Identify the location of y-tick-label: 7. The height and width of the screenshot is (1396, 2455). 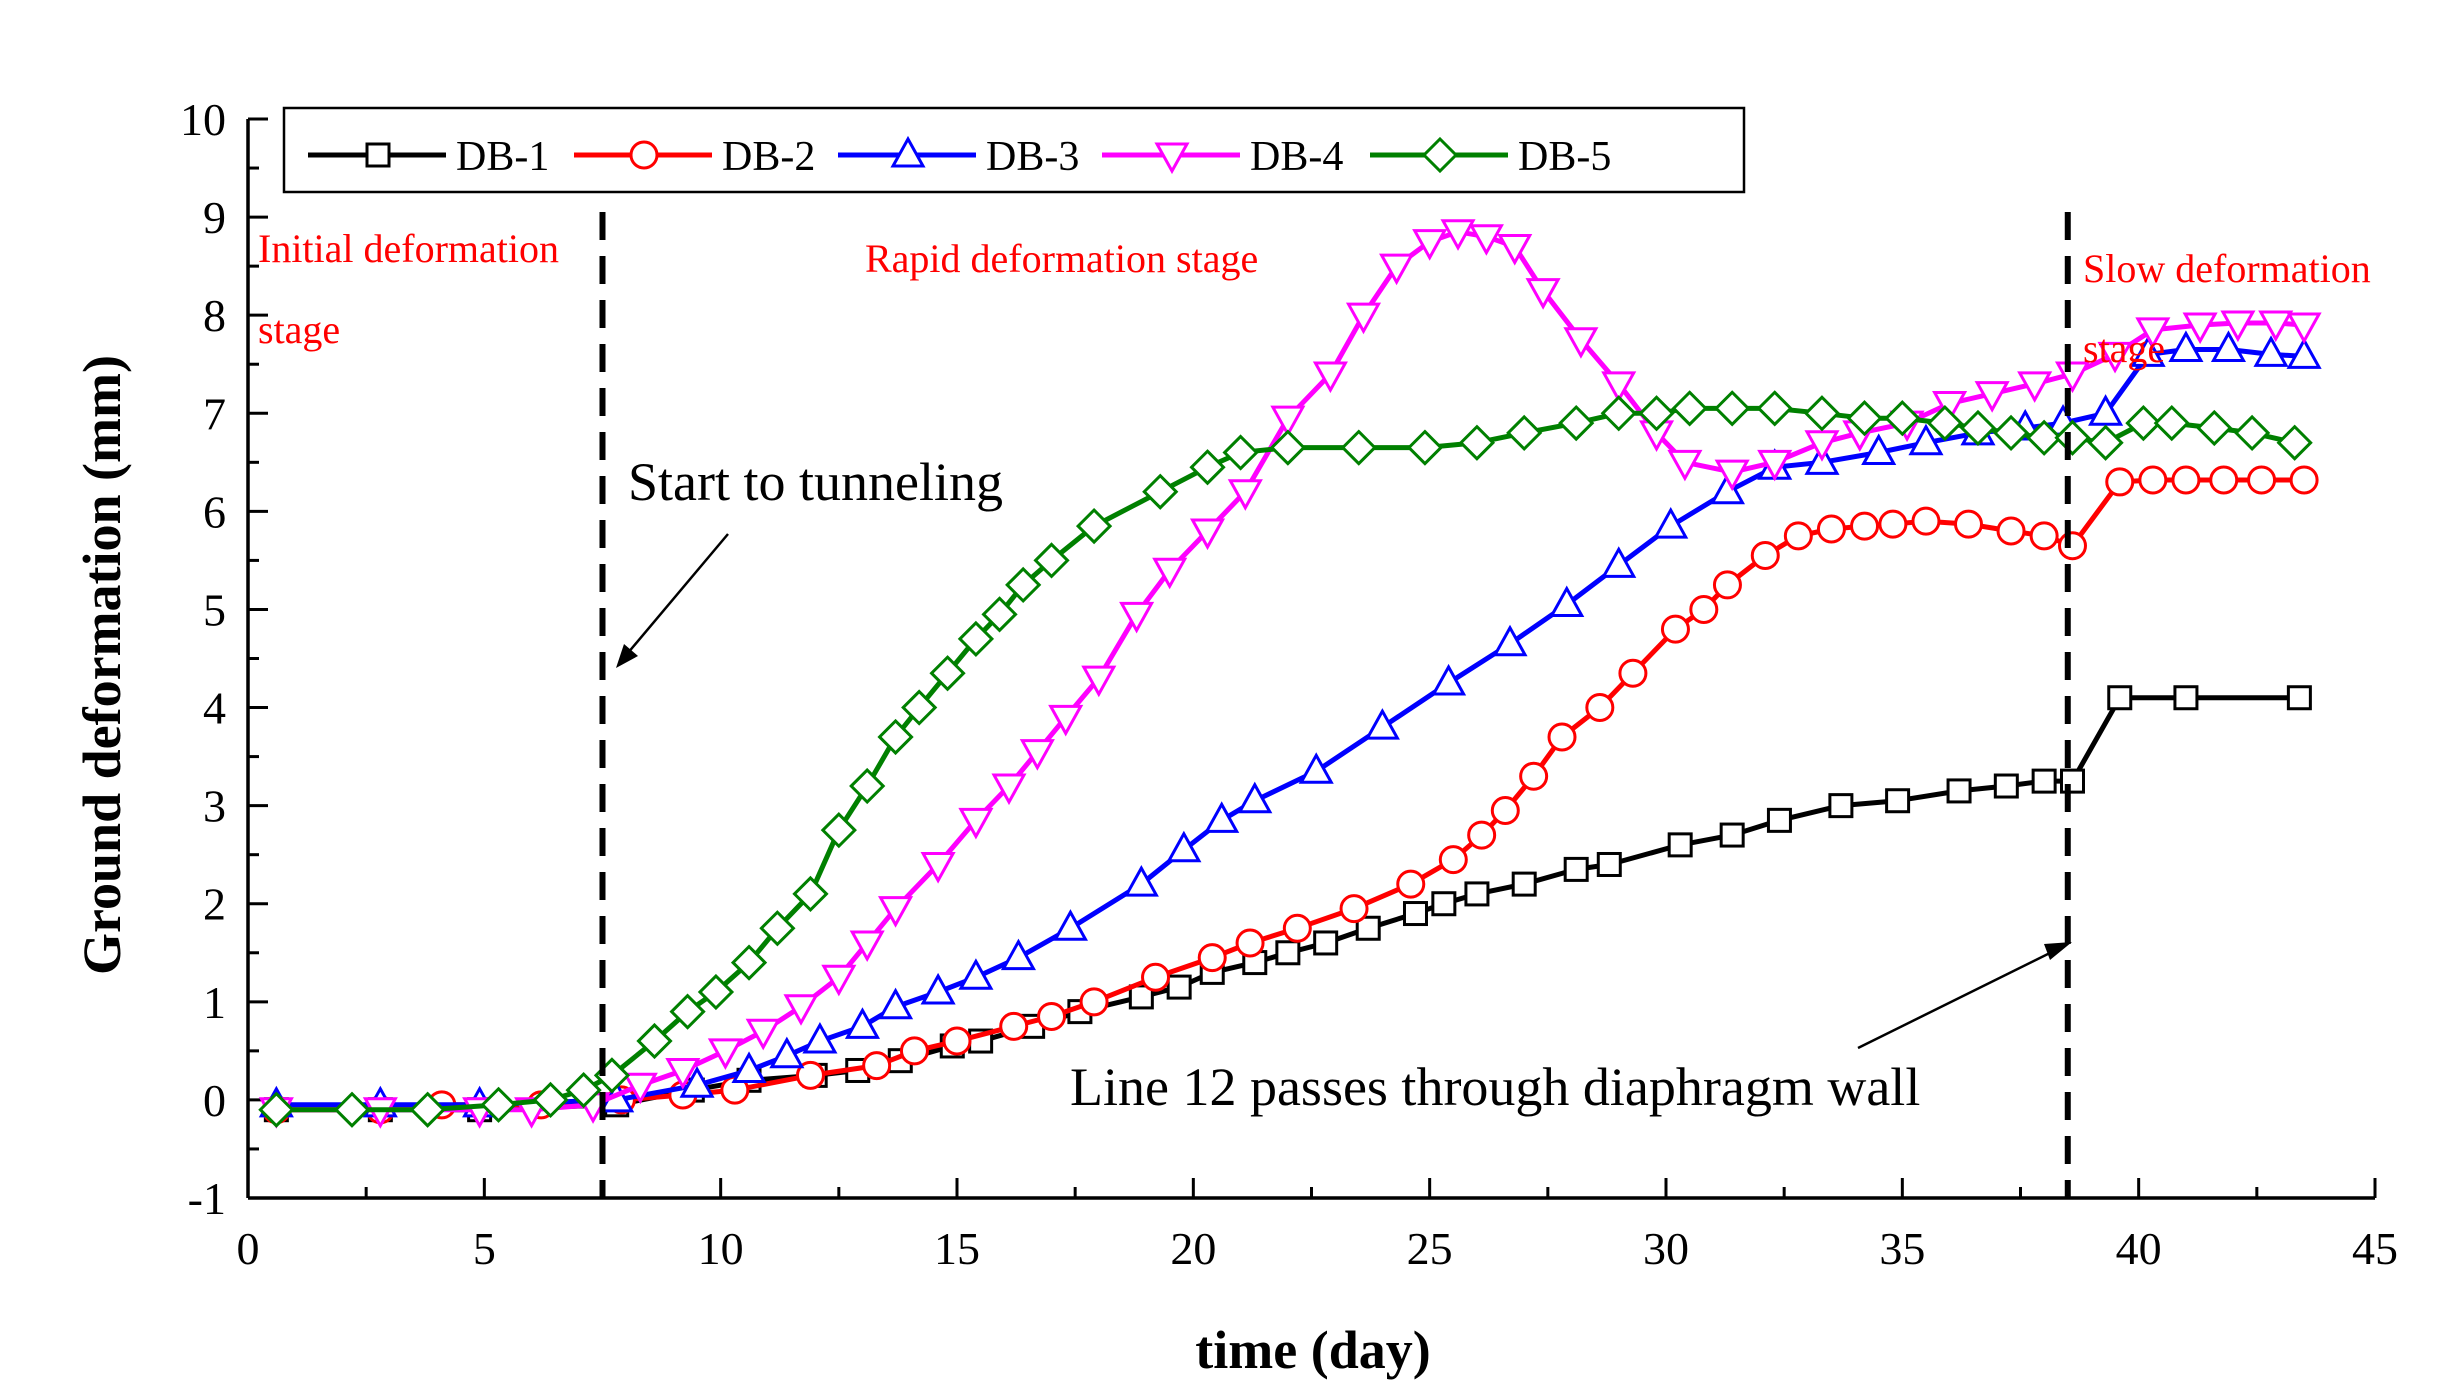
(214, 413).